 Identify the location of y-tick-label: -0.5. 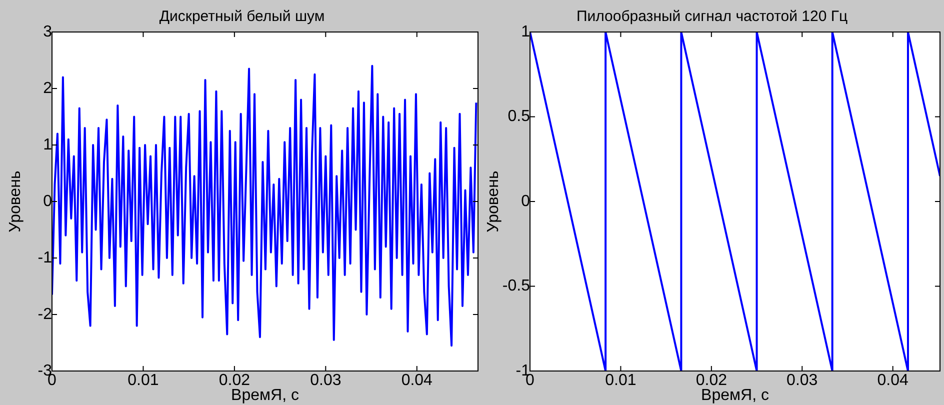
(516, 286).